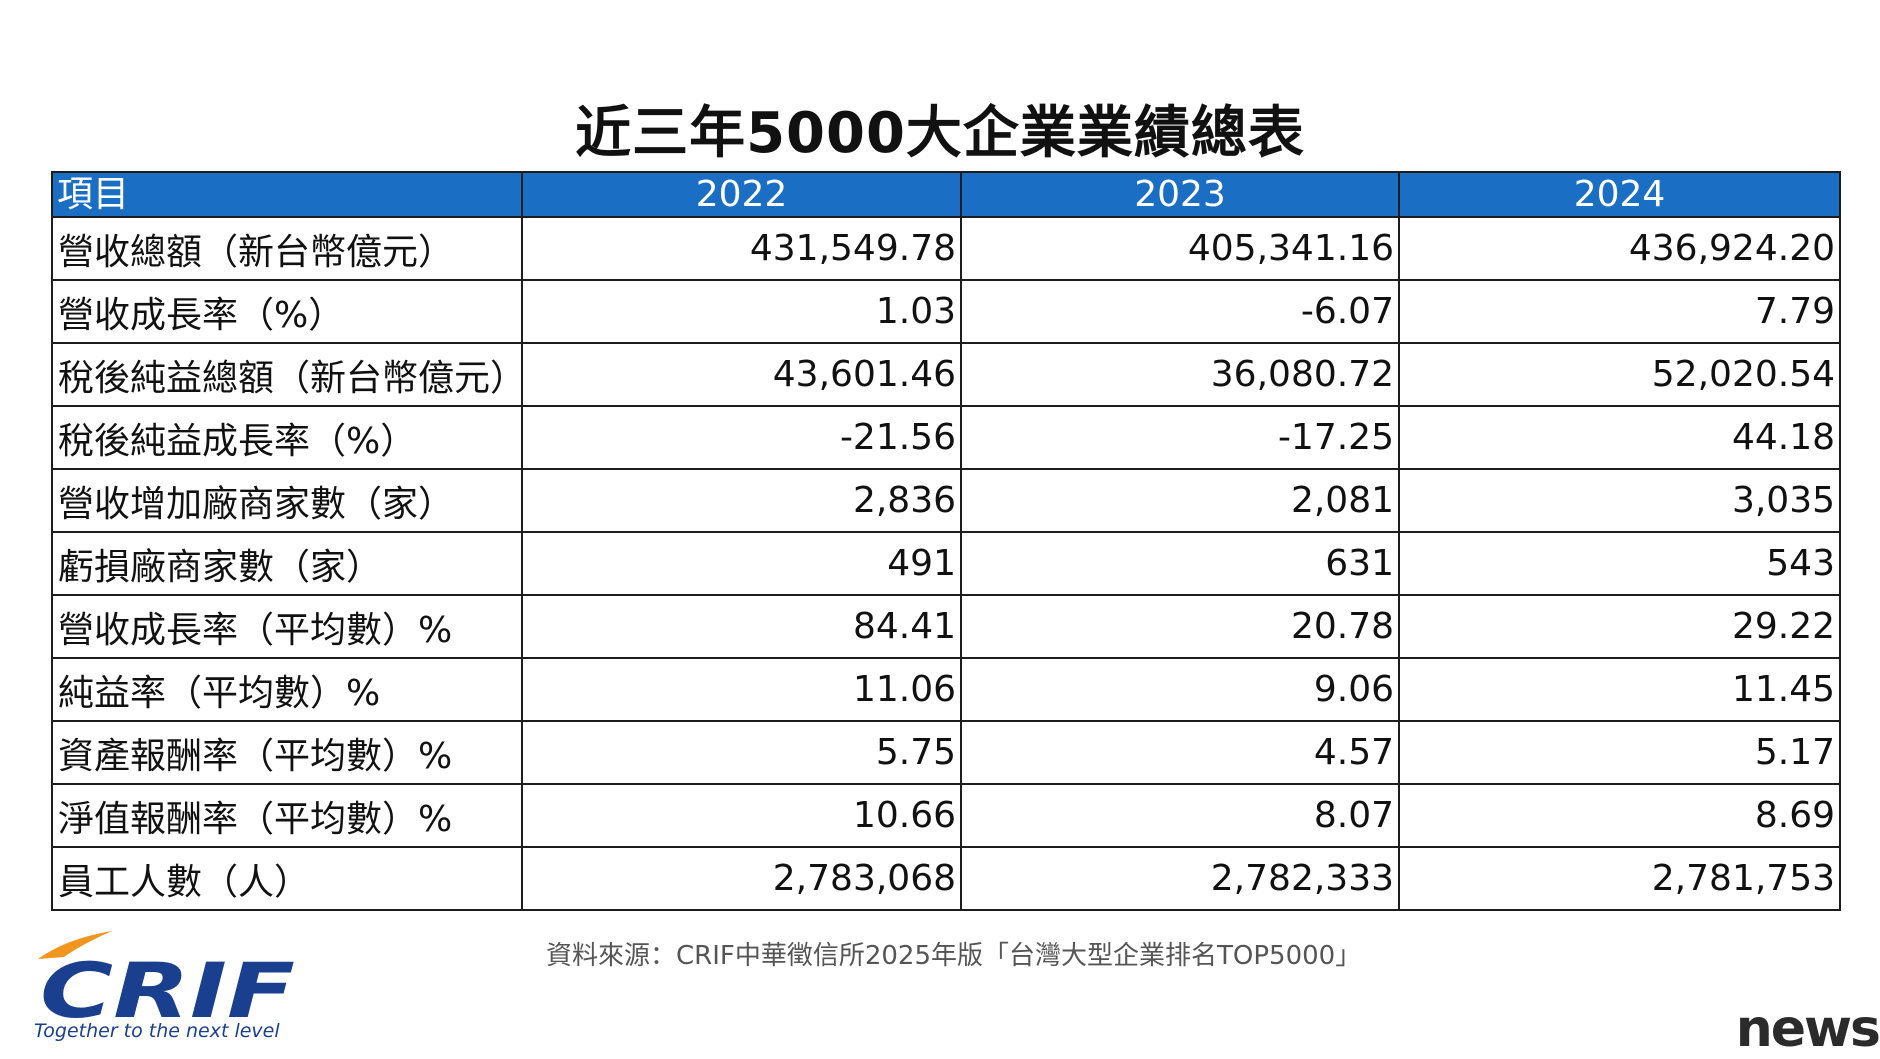  I want to click on table-row: 稅後純益成長率（%） -21.56 -17.25 44.18, so click(946, 437).